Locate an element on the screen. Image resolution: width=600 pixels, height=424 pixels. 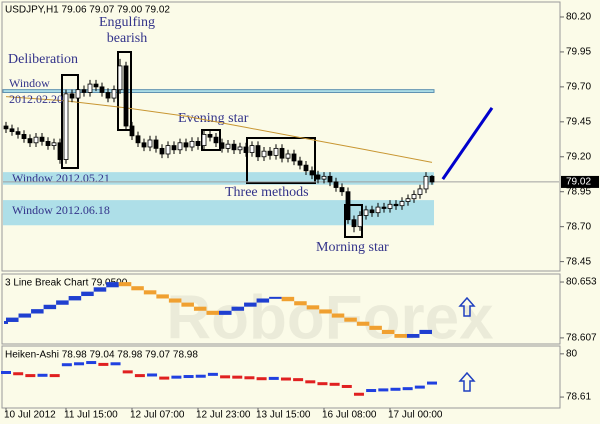
trend-line is located at coordinates (467, 143).